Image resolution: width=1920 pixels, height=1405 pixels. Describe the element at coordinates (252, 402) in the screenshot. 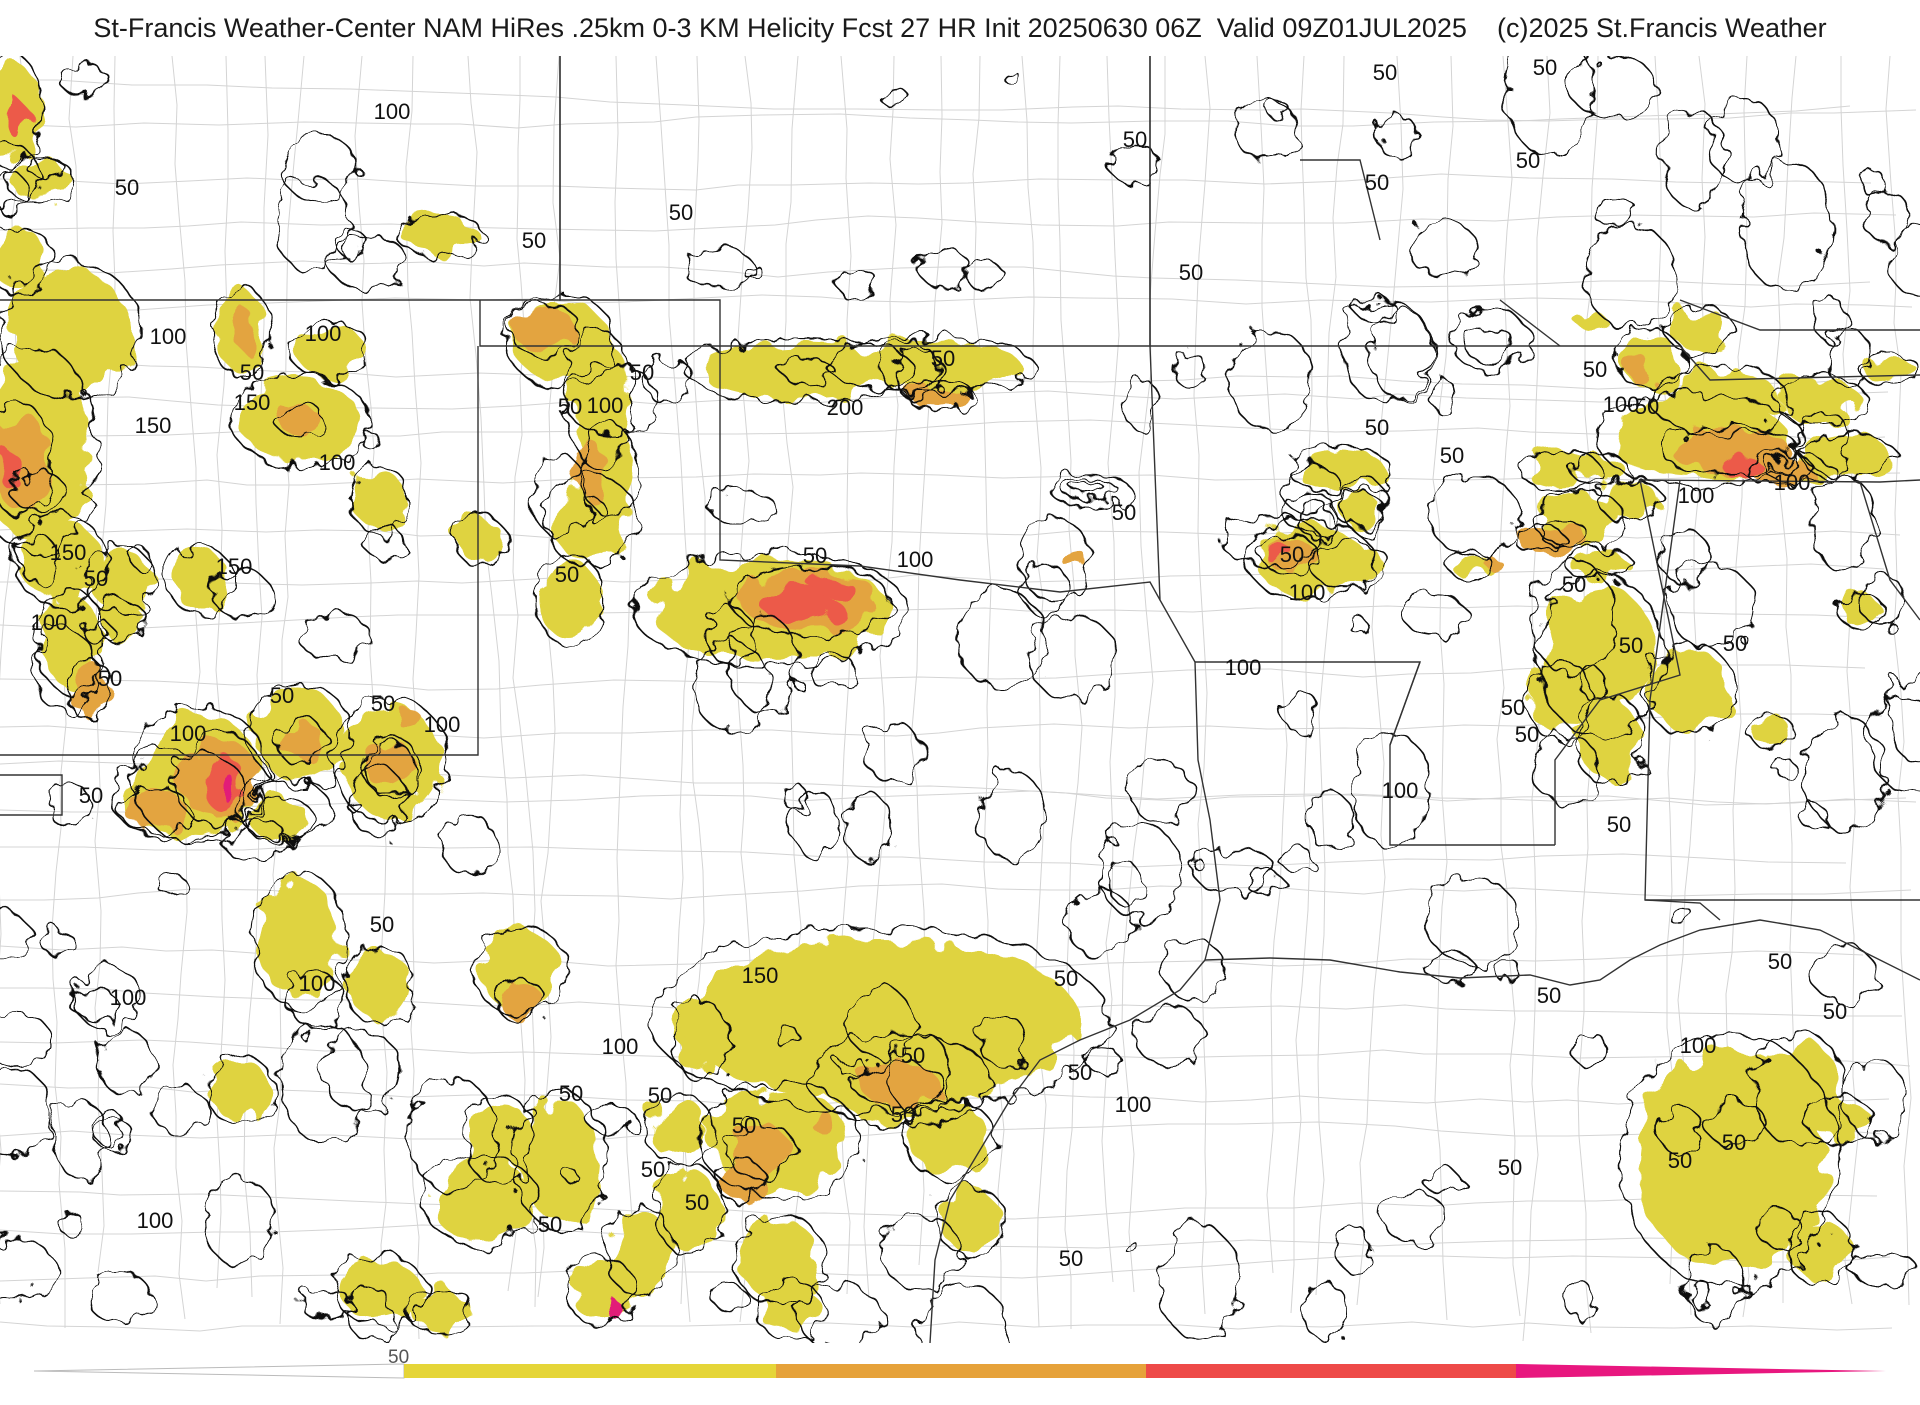

I see `contour-label: 150` at that location.